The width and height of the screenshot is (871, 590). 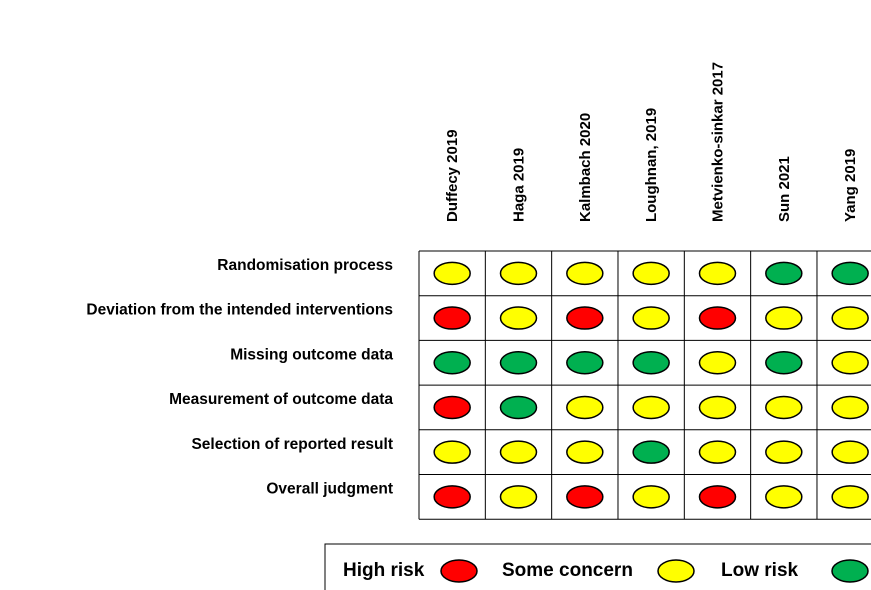 What do you see at coordinates (676, 571) in the screenshot?
I see `legend-swatch-some` at bounding box center [676, 571].